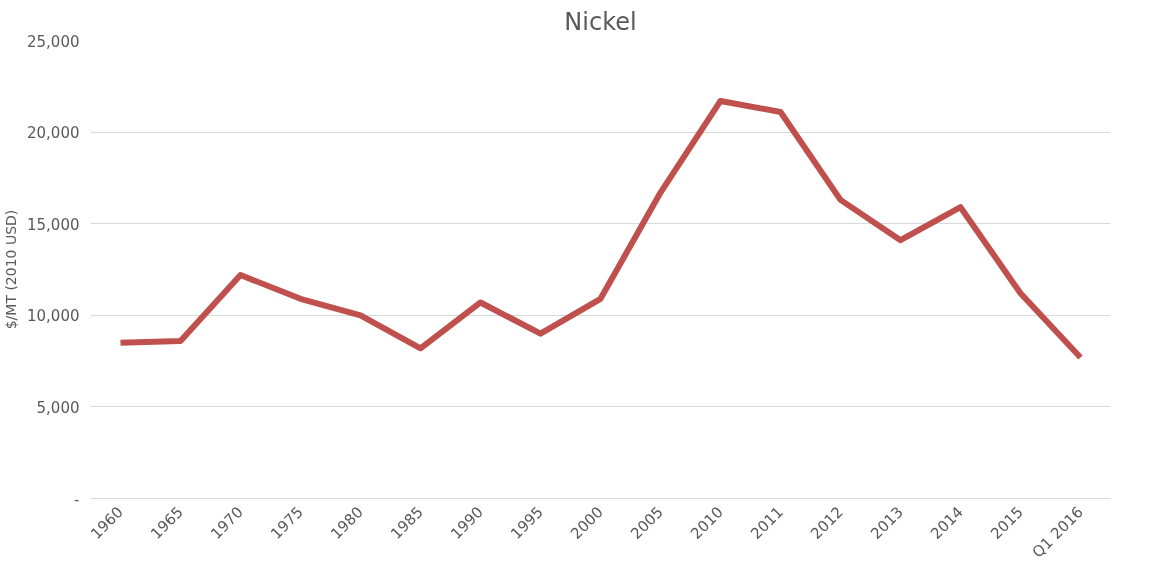  I want to click on y-tick-label: 5,000, so click(58, 407).